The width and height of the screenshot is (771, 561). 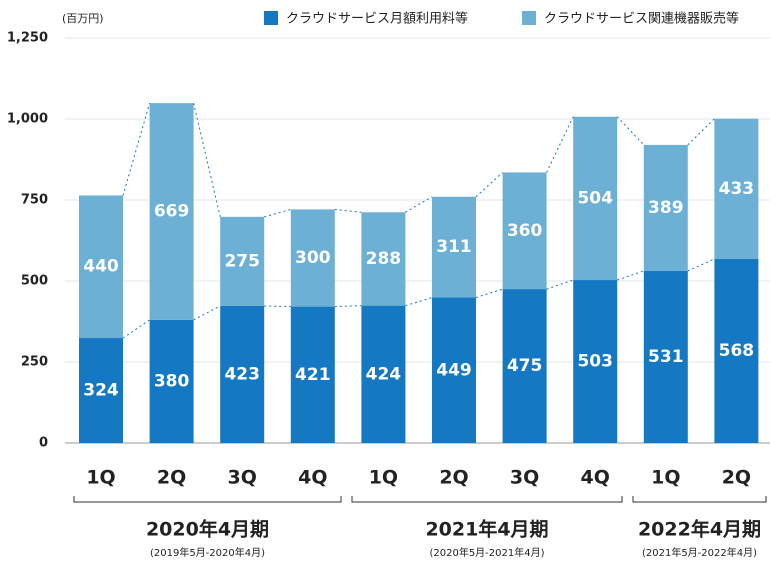 I want to click on value-label: 669, so click(x=172, y=212).